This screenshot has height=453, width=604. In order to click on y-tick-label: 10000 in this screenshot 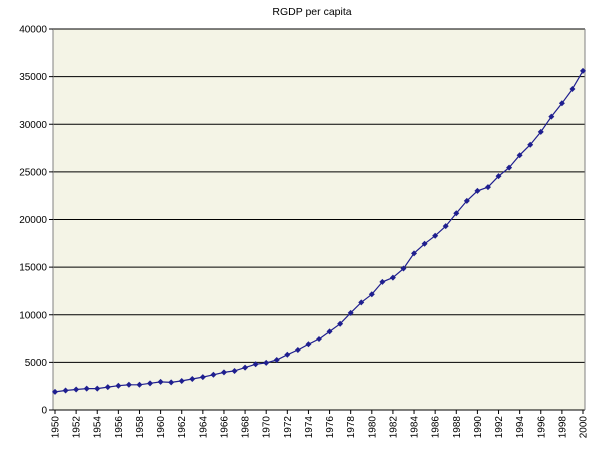, I will do `click(33, 315)`.